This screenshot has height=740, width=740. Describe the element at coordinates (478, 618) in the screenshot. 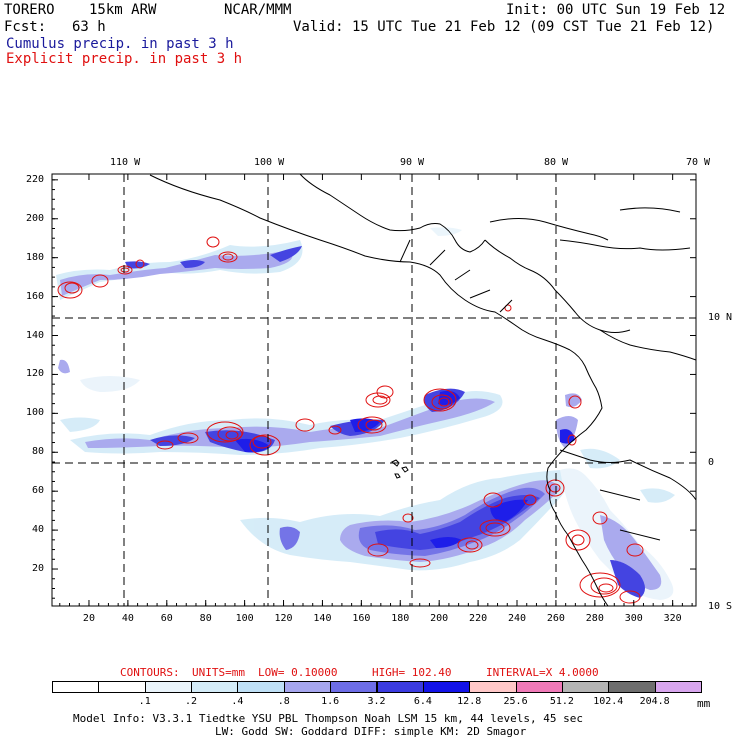

I see `x-tick-label: 220` at that location.